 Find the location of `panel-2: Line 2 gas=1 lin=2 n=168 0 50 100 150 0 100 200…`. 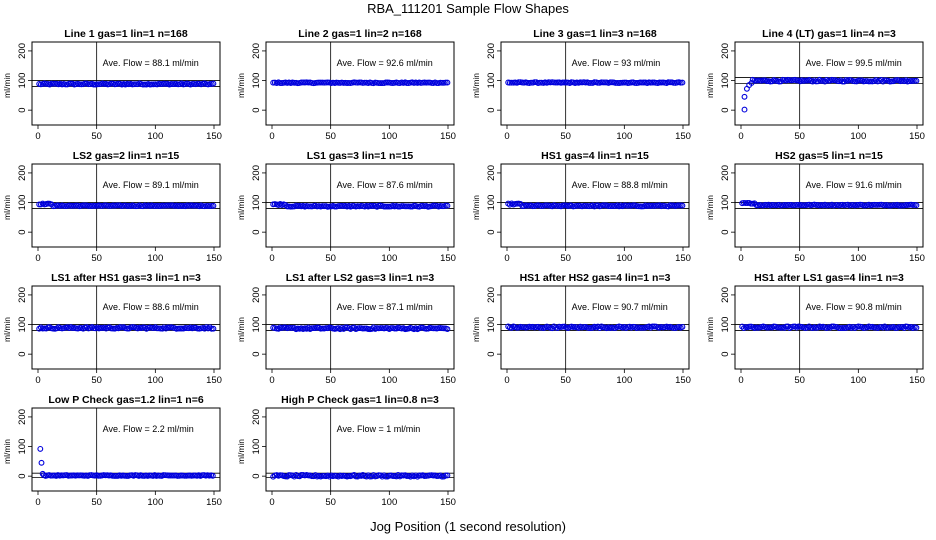

panel-2: Line 2 gas=1 lin=2 n=168 0 50 100 150 0 100 200… is located at coordinates (346, 85).